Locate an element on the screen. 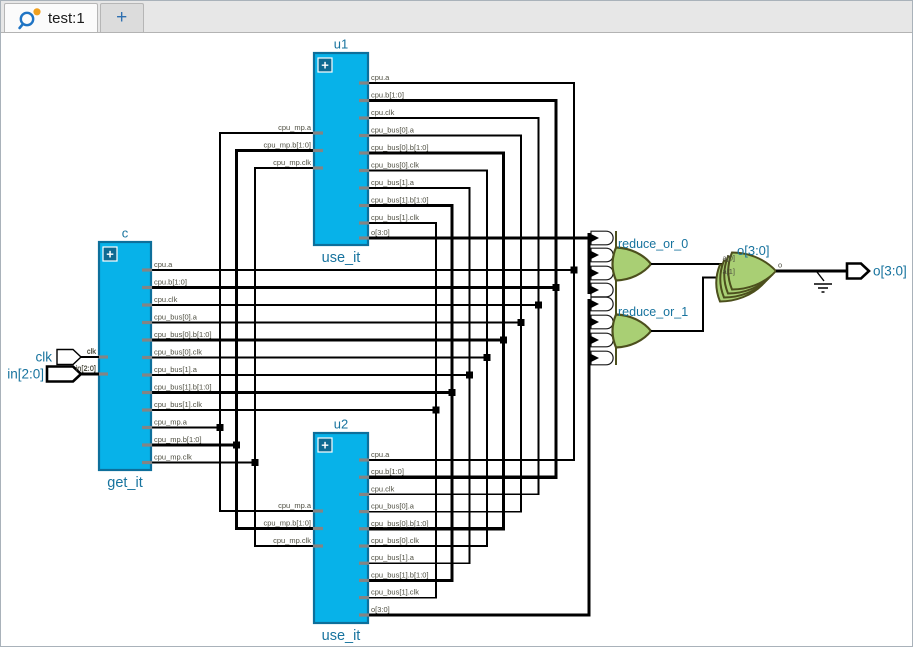 The image size is (913, 647). pin-label: clk is located at coordinates (91, 351).